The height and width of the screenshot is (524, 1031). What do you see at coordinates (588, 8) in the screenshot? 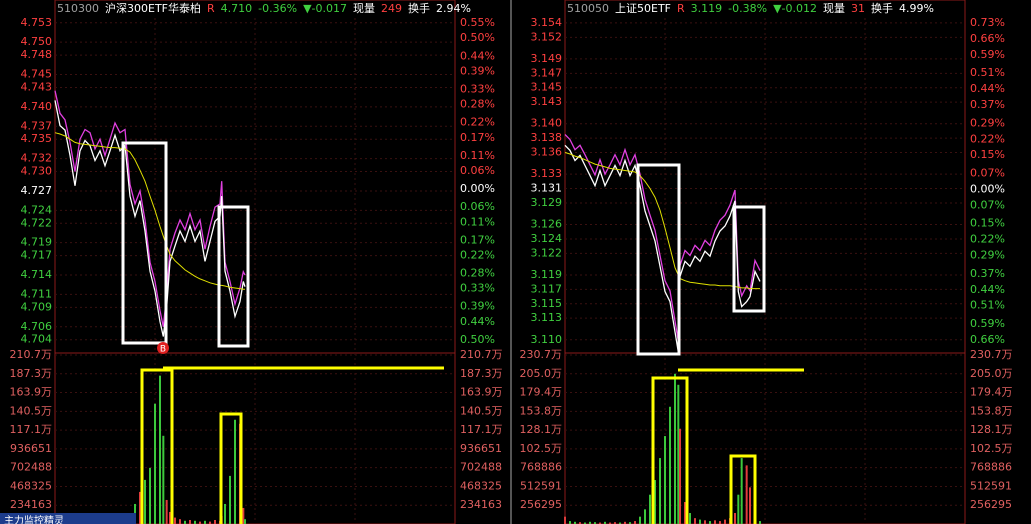
I see `header-code: 510050` at bounding box center [588, 8].